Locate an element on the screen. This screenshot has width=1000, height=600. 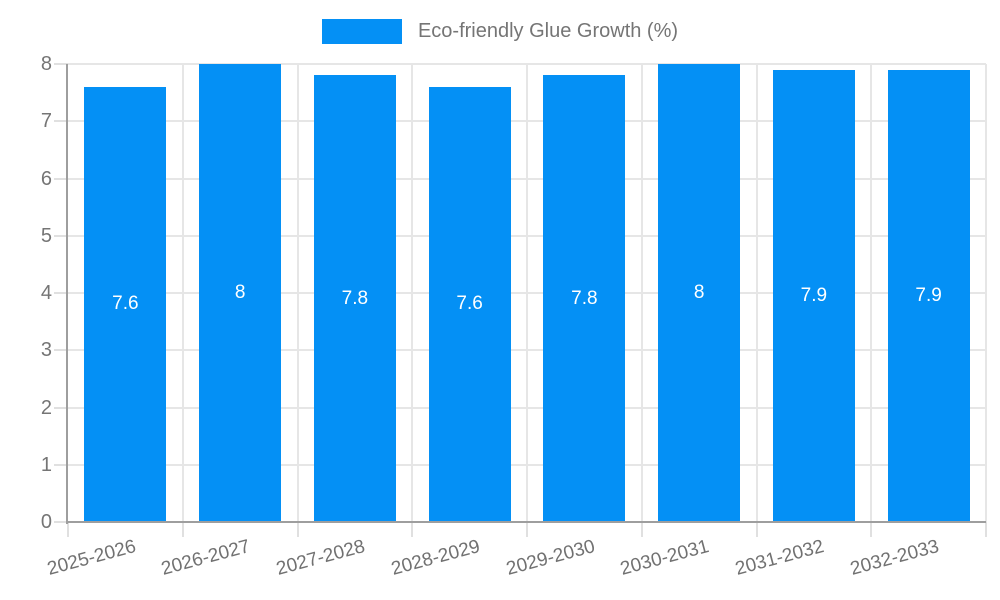
bar-2026-2027: 8 is located at coordinates (240, 293).